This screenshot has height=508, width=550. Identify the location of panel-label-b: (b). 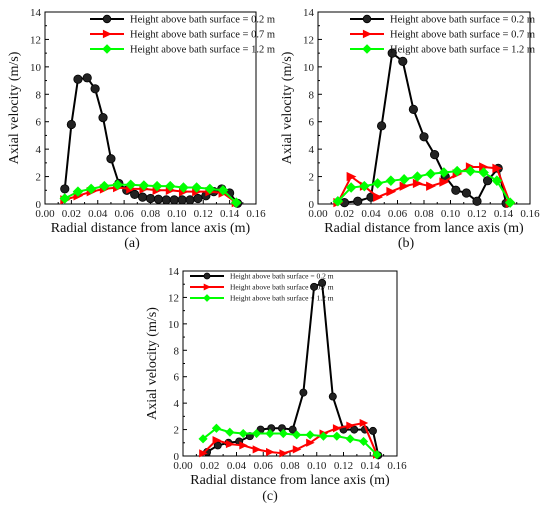
(406, 243).